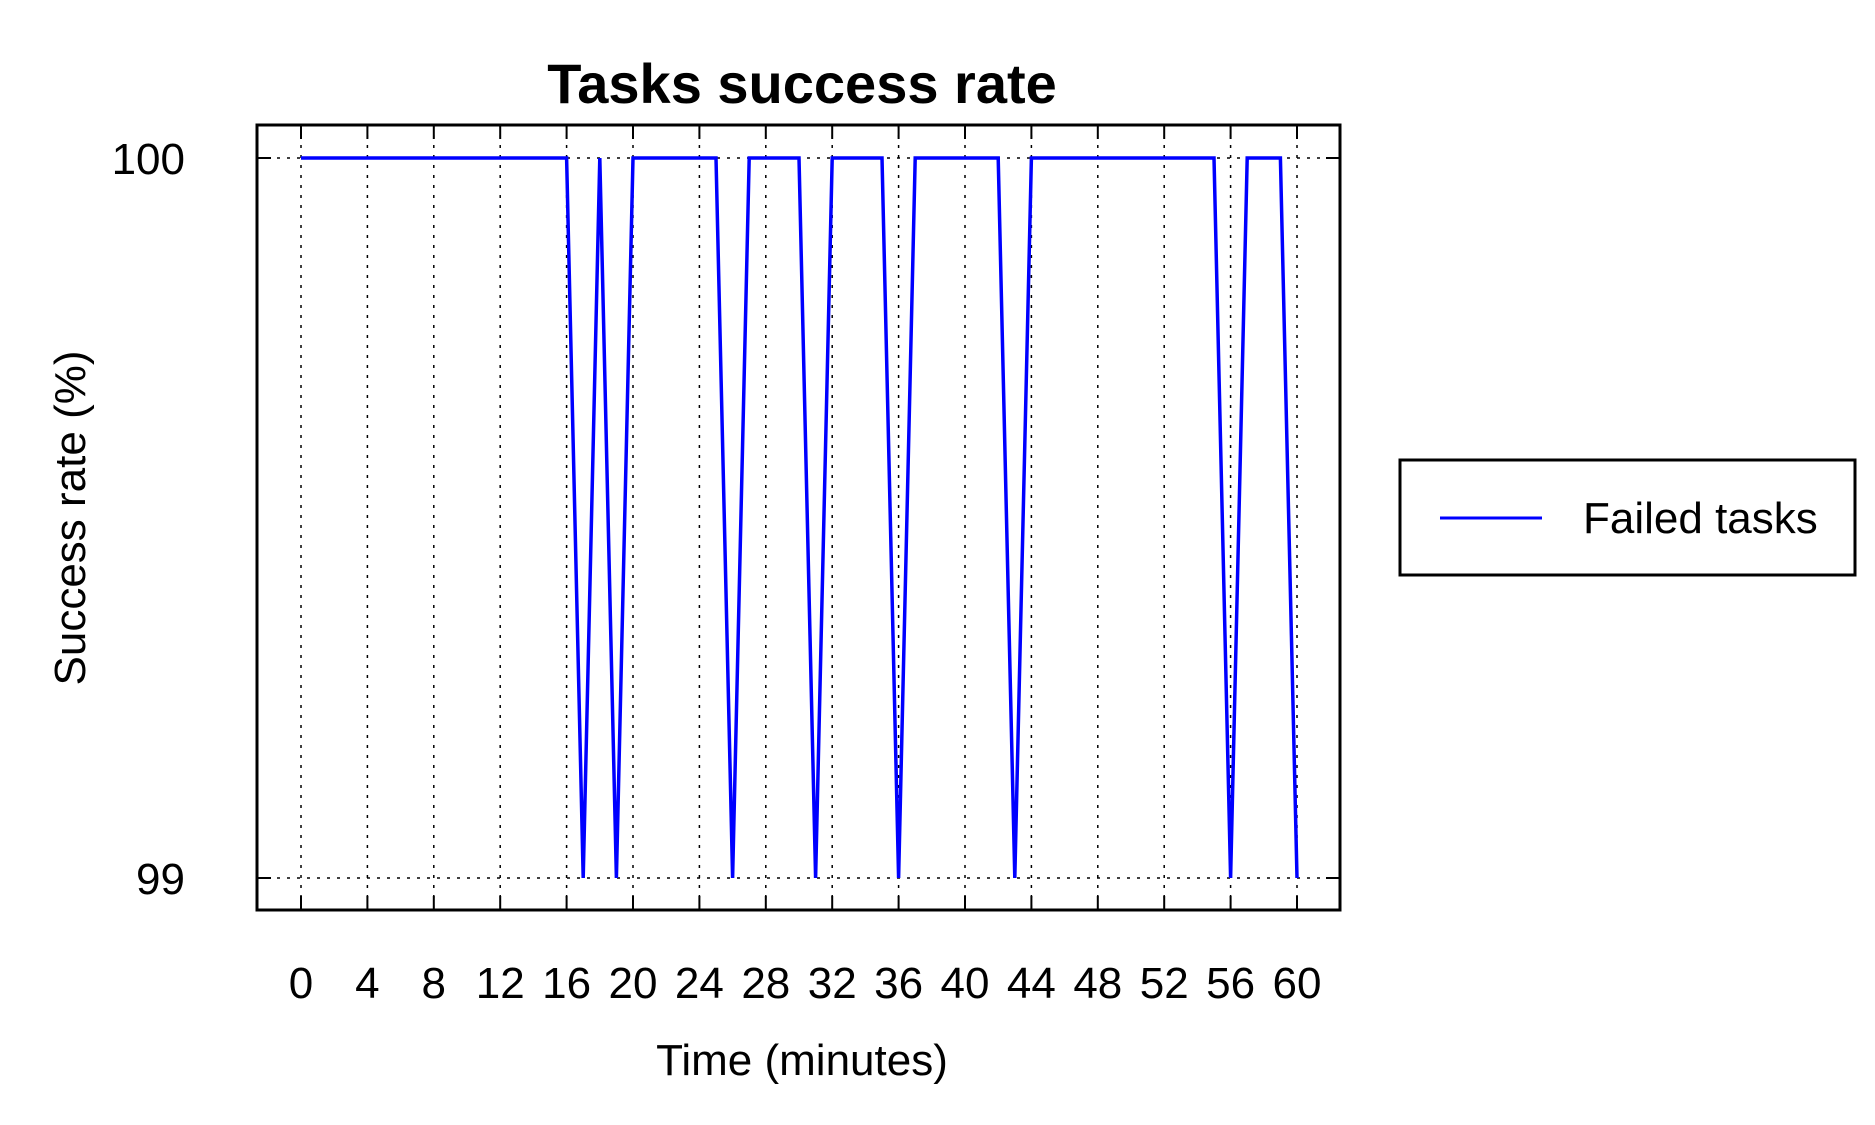 Image resolution: width=1875 pixels, height=1125 pixels. What do you see at coordinates (1097, 983) in the screenshot?
I see `x-tick-label: 48` at bounding box center [1097, 983].